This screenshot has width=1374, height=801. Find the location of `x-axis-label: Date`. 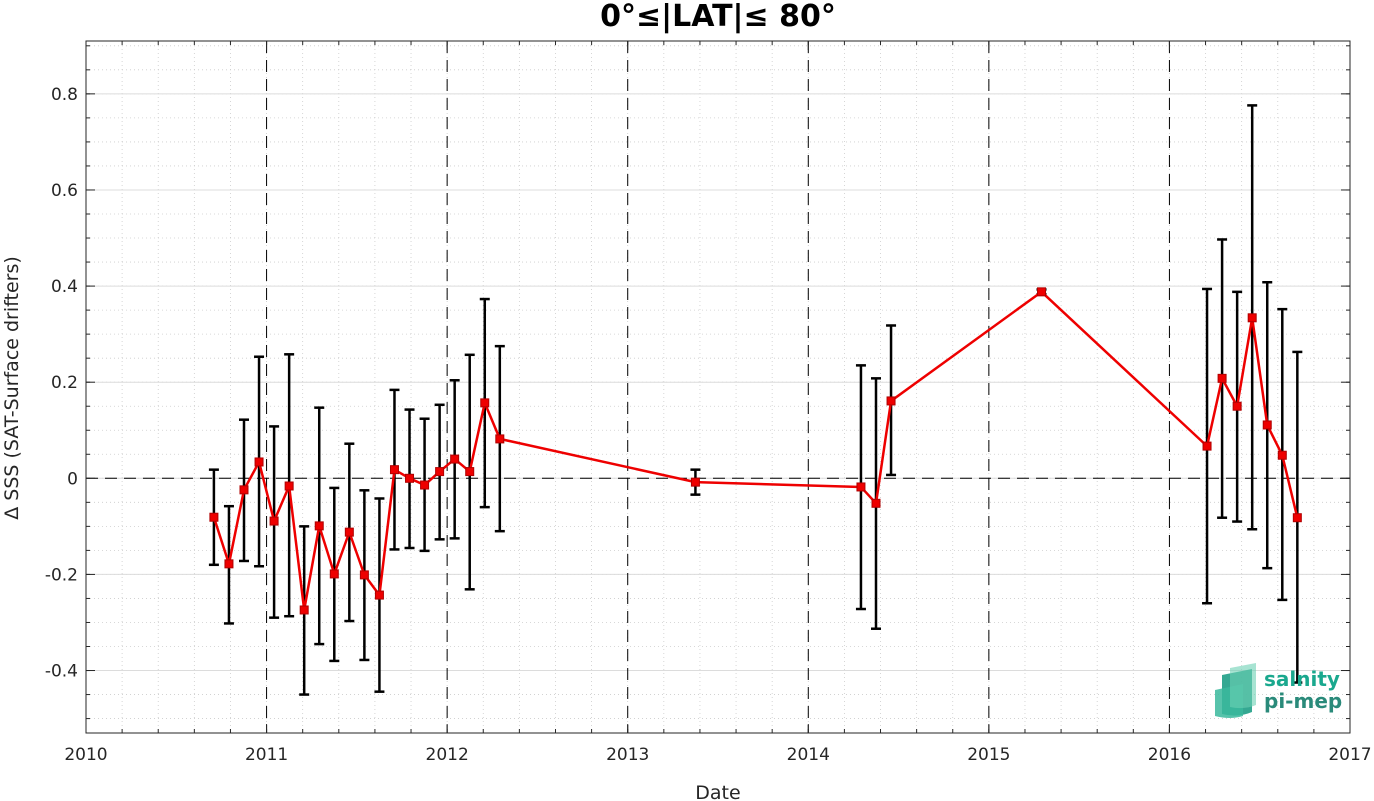

x-axis-label: Date is located at coordinates (717, 791).